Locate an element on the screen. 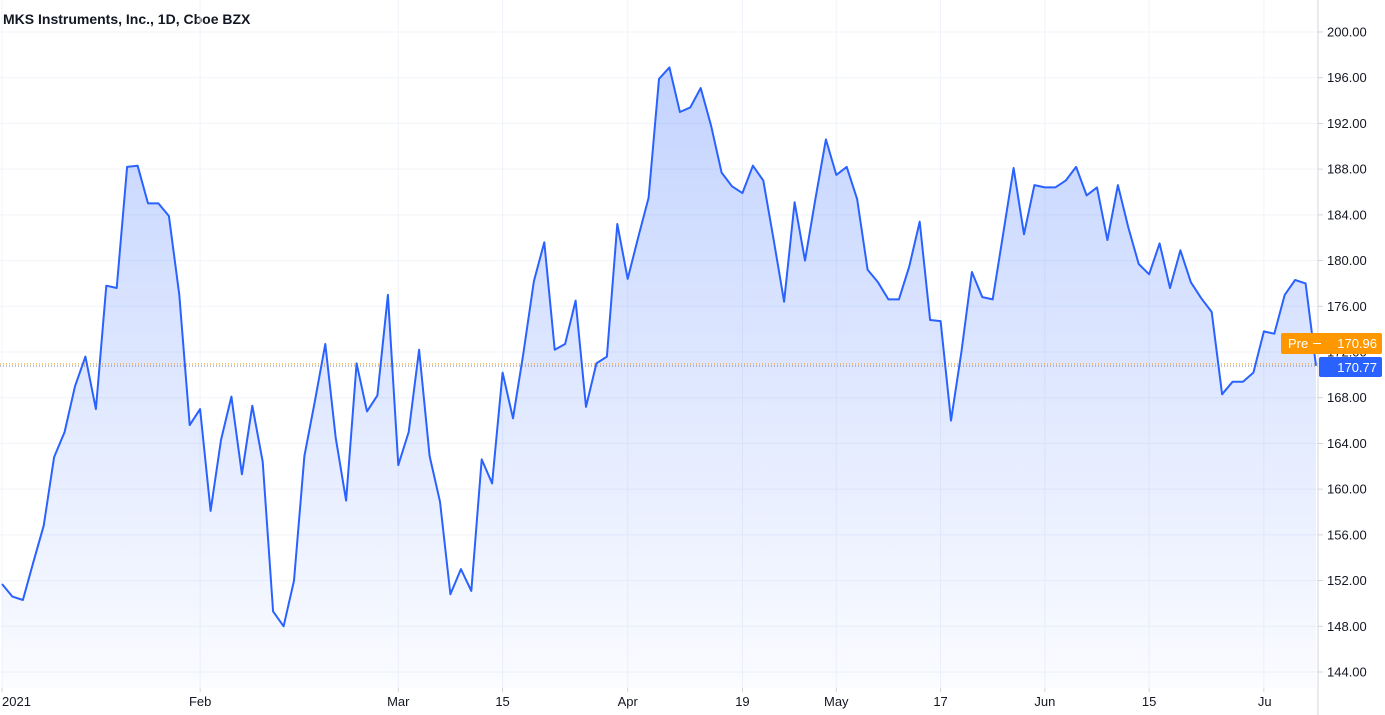 Image resolution: width=1385 pixels, height=715 pixels. price-badges: Pre 170.96 170.77 is located at coordinates (1331, 355).